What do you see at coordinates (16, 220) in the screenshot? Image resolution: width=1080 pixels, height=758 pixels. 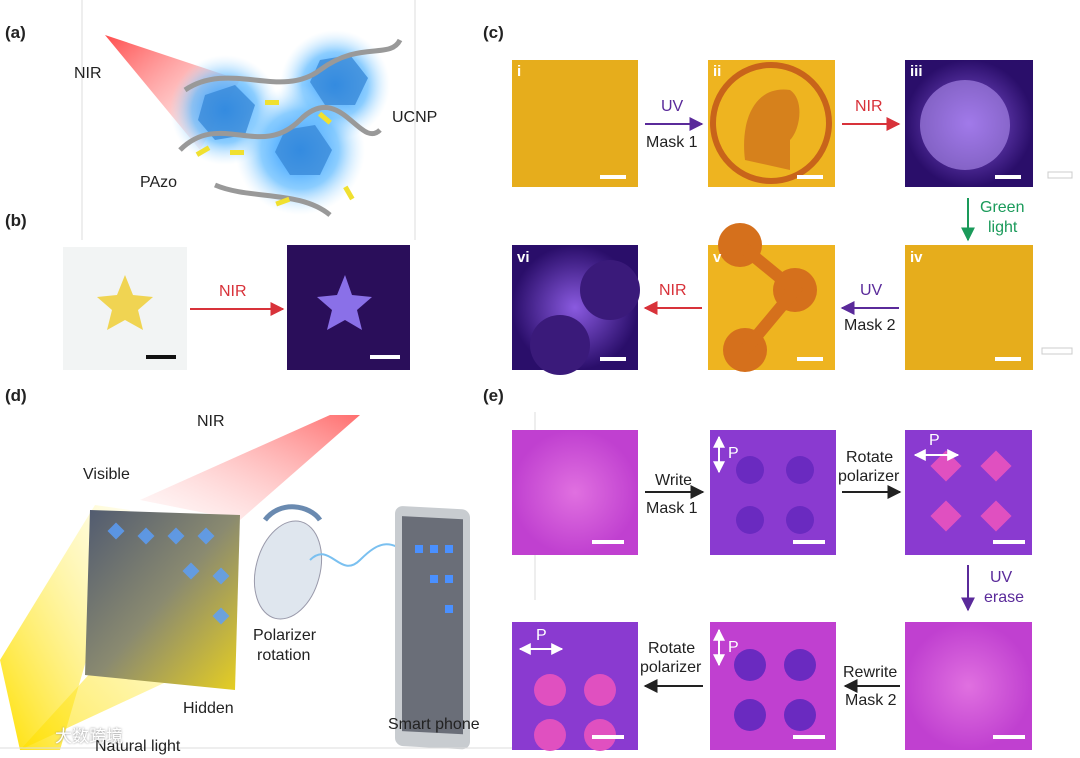 I see `panel-label: (b)` at bounding box center [16, 220].